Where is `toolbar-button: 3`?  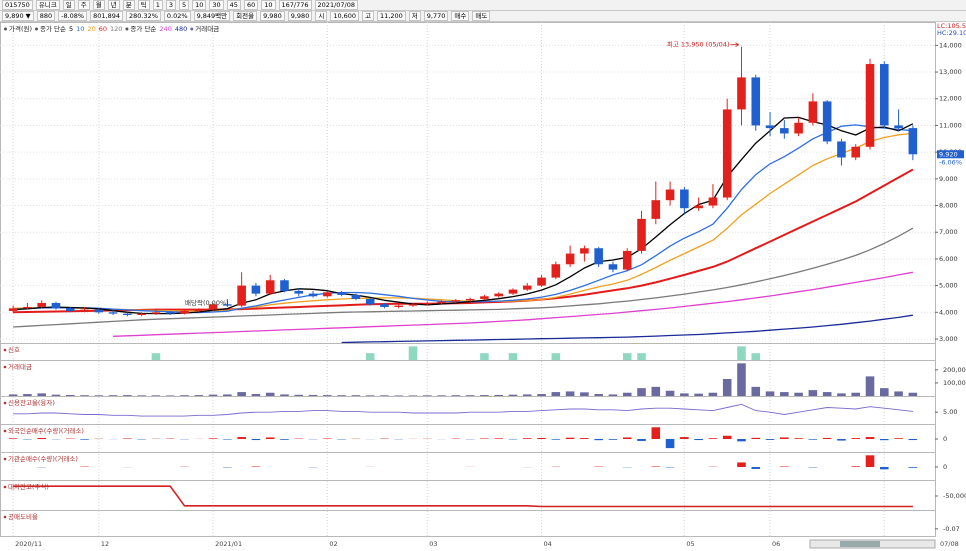 toolbar-button: 3 is located at coordinates (170, 5).